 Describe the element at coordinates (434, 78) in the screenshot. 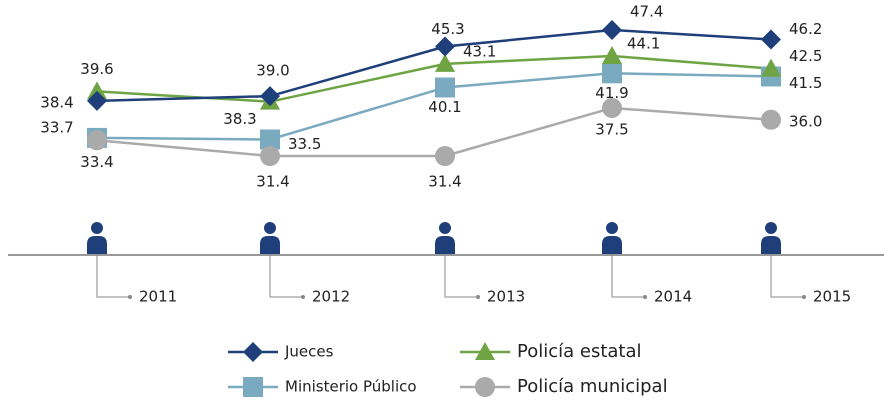

I see `series-line` at that location.